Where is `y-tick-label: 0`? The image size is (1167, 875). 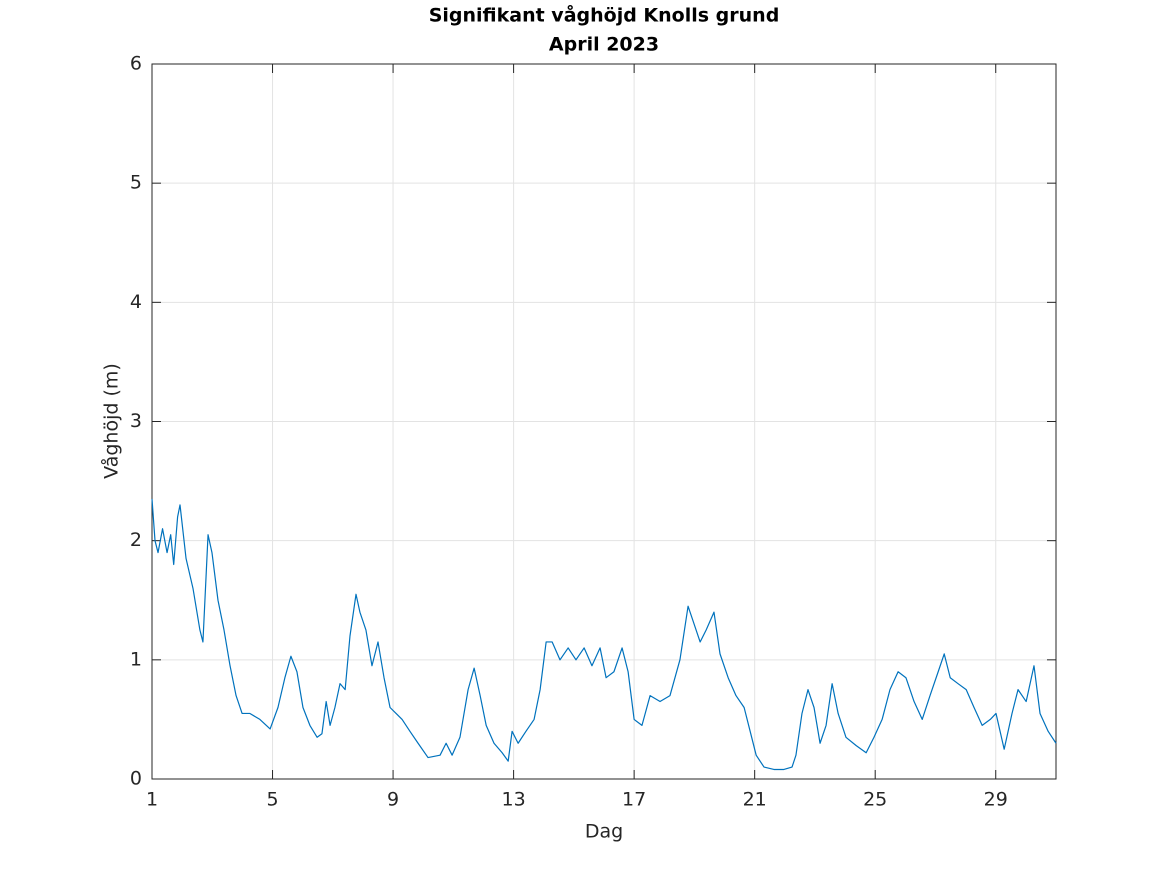 y-tick-label: 0 is located at coordinates (136, 779).